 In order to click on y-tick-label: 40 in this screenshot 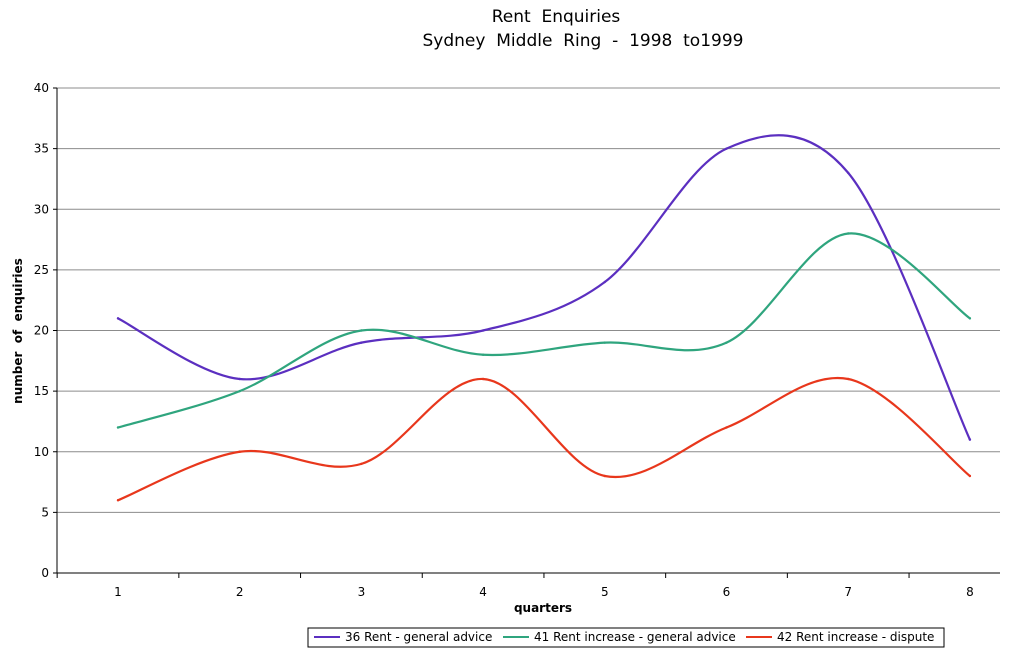, I will do `click(41, 88)`.